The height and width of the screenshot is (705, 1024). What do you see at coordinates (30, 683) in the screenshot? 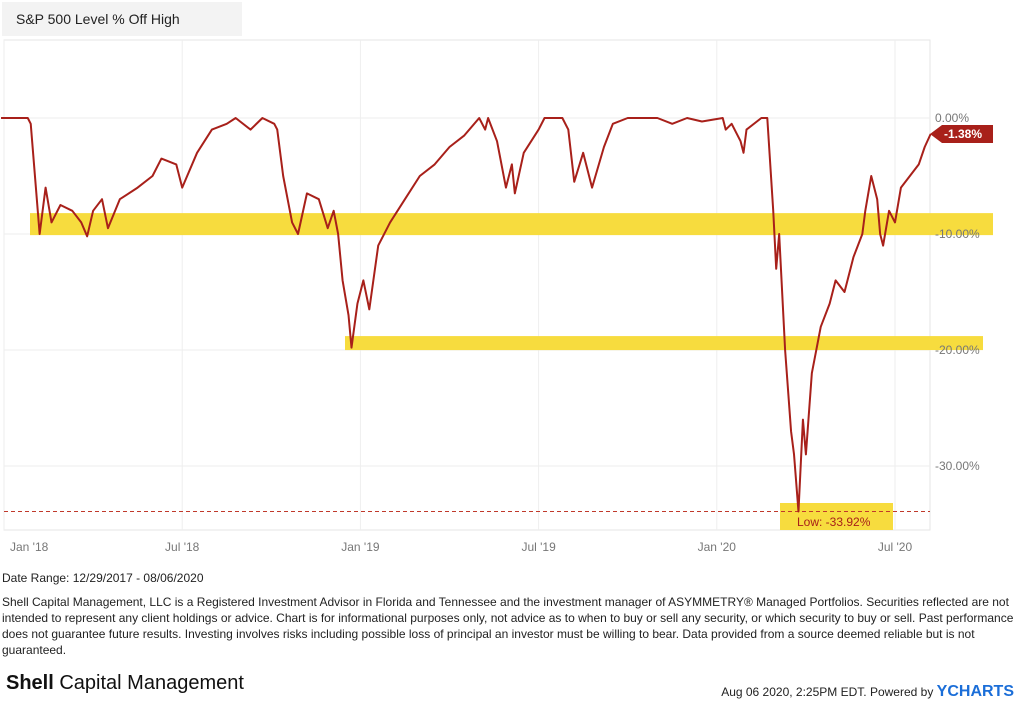
I see `logo-bold: Shell` at bounding box center [30, 683].